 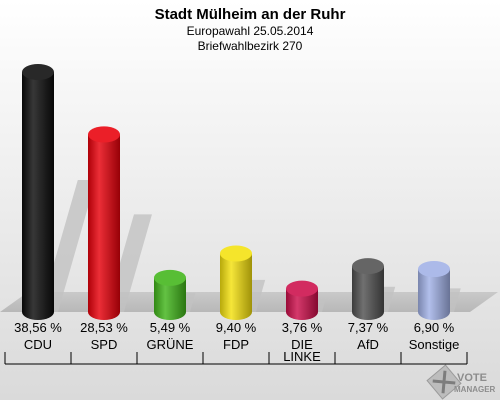 I want to click on value-label-1: 28,53 %, so click(x=104, y=327).